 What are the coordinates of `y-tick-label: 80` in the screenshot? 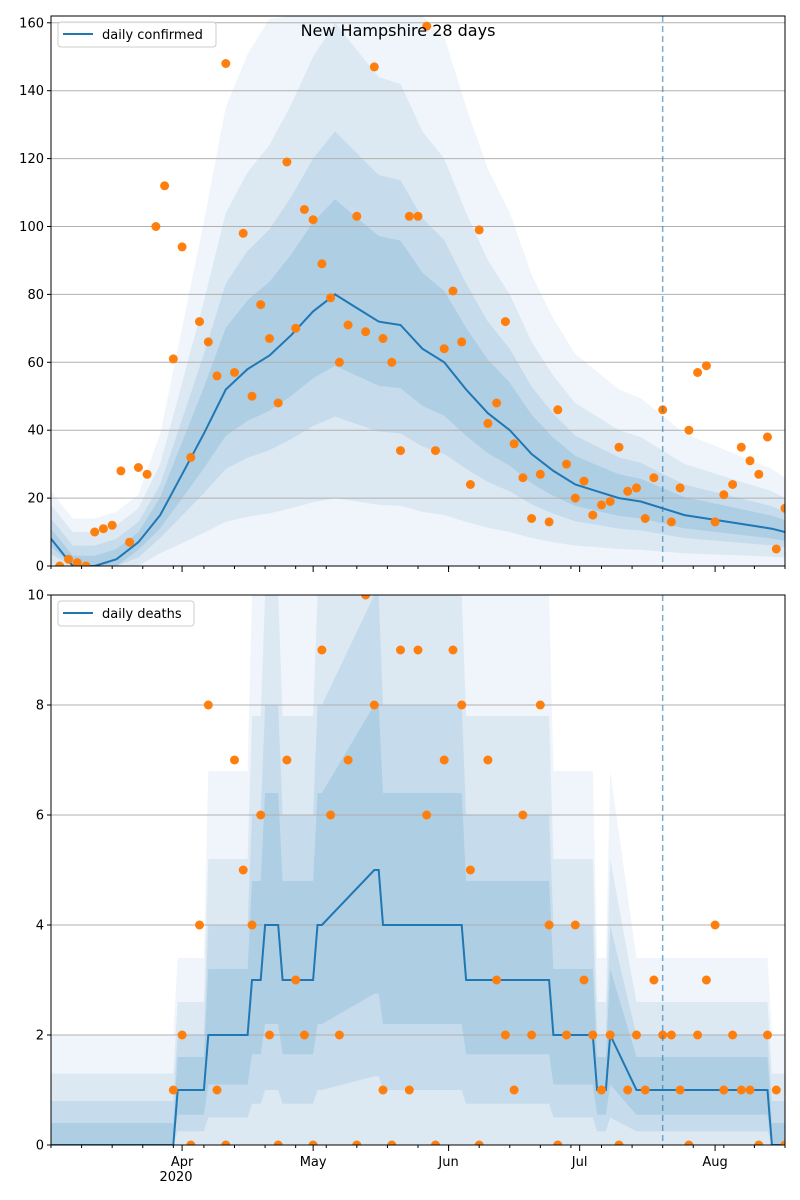 It's located at (35, 295).